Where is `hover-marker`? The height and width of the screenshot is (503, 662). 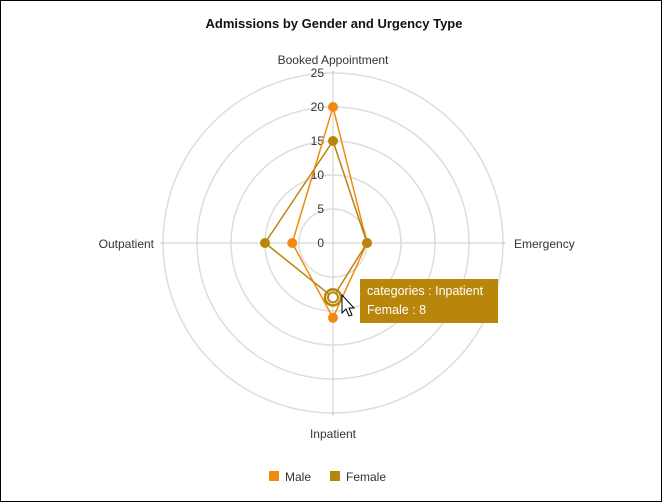
hover-marker is located at coordinates (333, 297).